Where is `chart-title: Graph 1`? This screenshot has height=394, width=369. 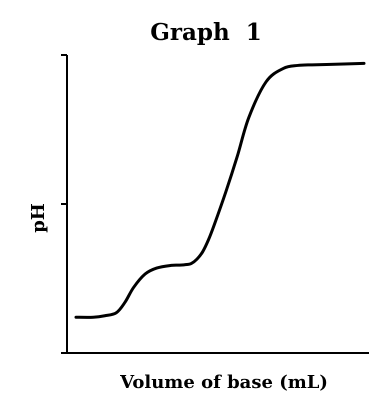
chart-title: Graph 1 is located at coordinates (206, 32).